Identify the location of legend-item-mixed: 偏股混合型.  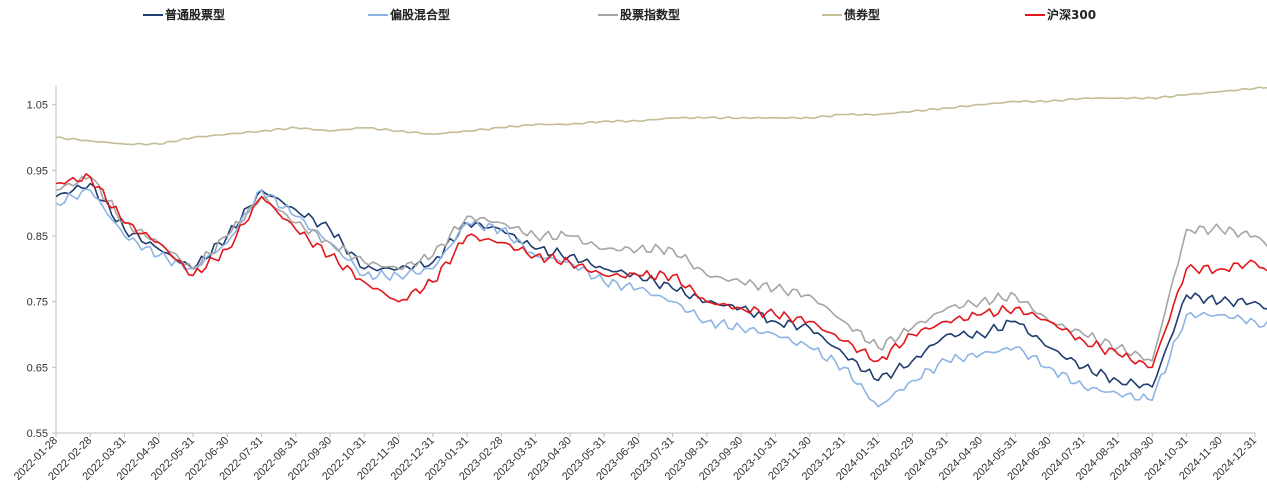
(409, 14).